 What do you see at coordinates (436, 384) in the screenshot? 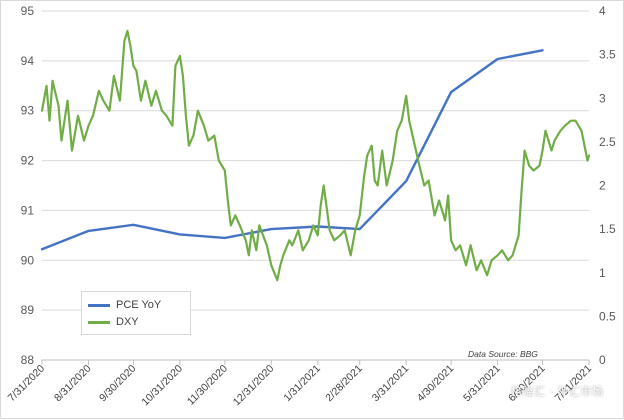
I see `x-tick-label: 4/30/2021` at bounding box center [436, 384].